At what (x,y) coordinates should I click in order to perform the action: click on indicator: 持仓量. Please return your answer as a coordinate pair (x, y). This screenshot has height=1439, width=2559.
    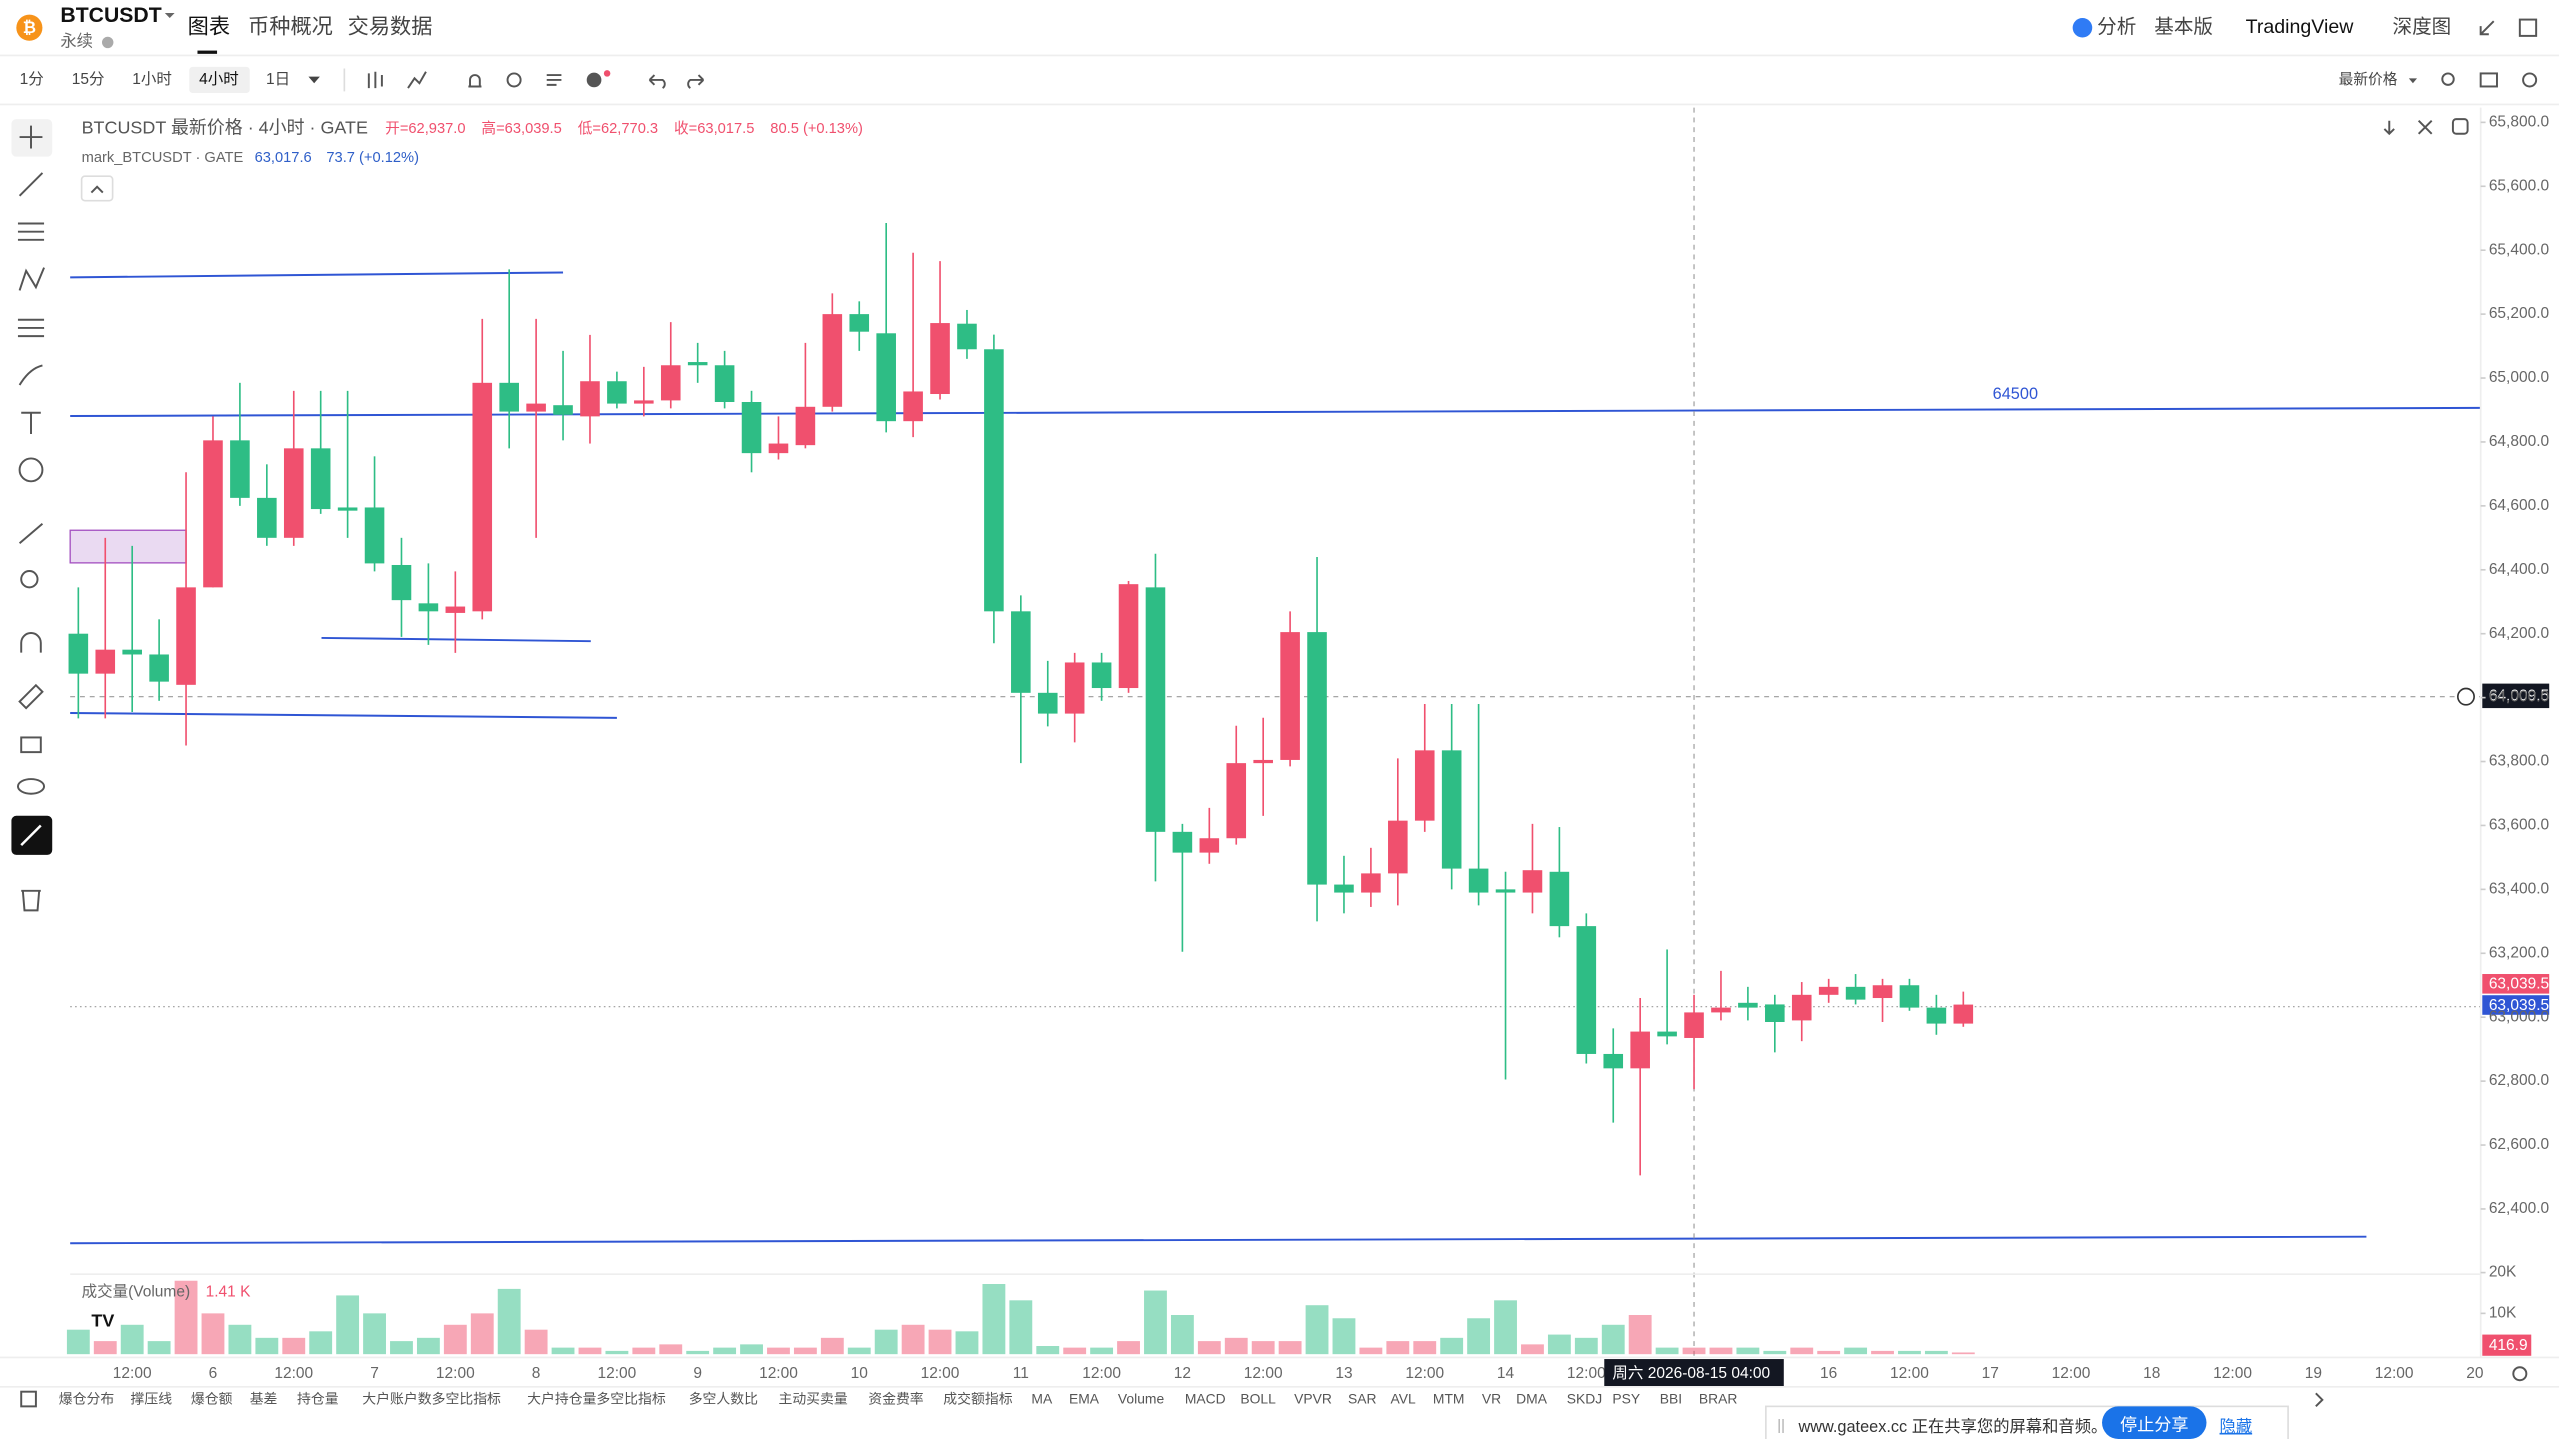
    Looking at the image, I should click on (318, 1399).